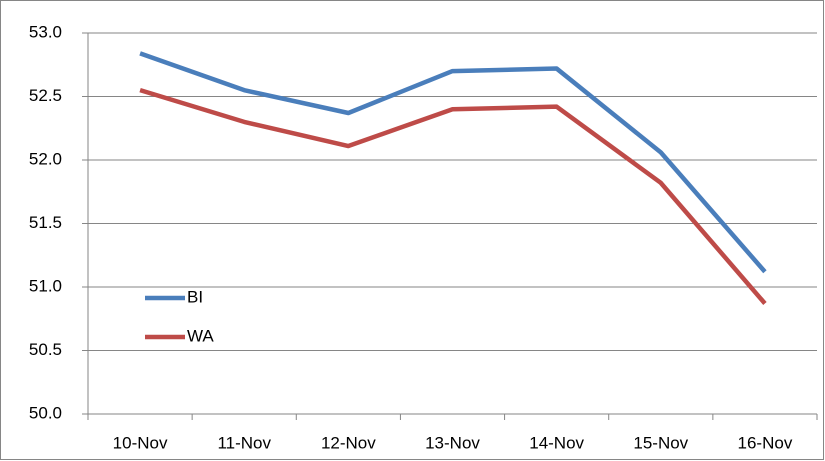 The width and height of the screenshot is (825, 461). What do you see at coordinates (200, 335) in the screenshot?
I see `legend-label: WA` at bounding box center [200, 335].